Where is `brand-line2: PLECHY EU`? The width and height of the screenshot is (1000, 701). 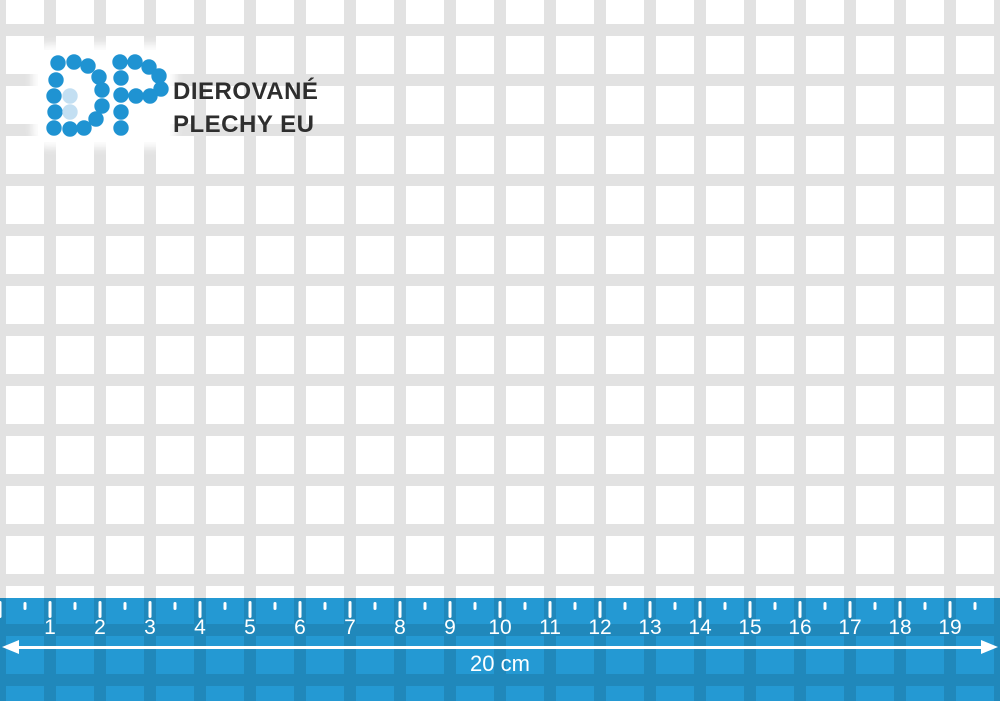 brand-line2: PLECHY EU is located at coordinates (244, 124).